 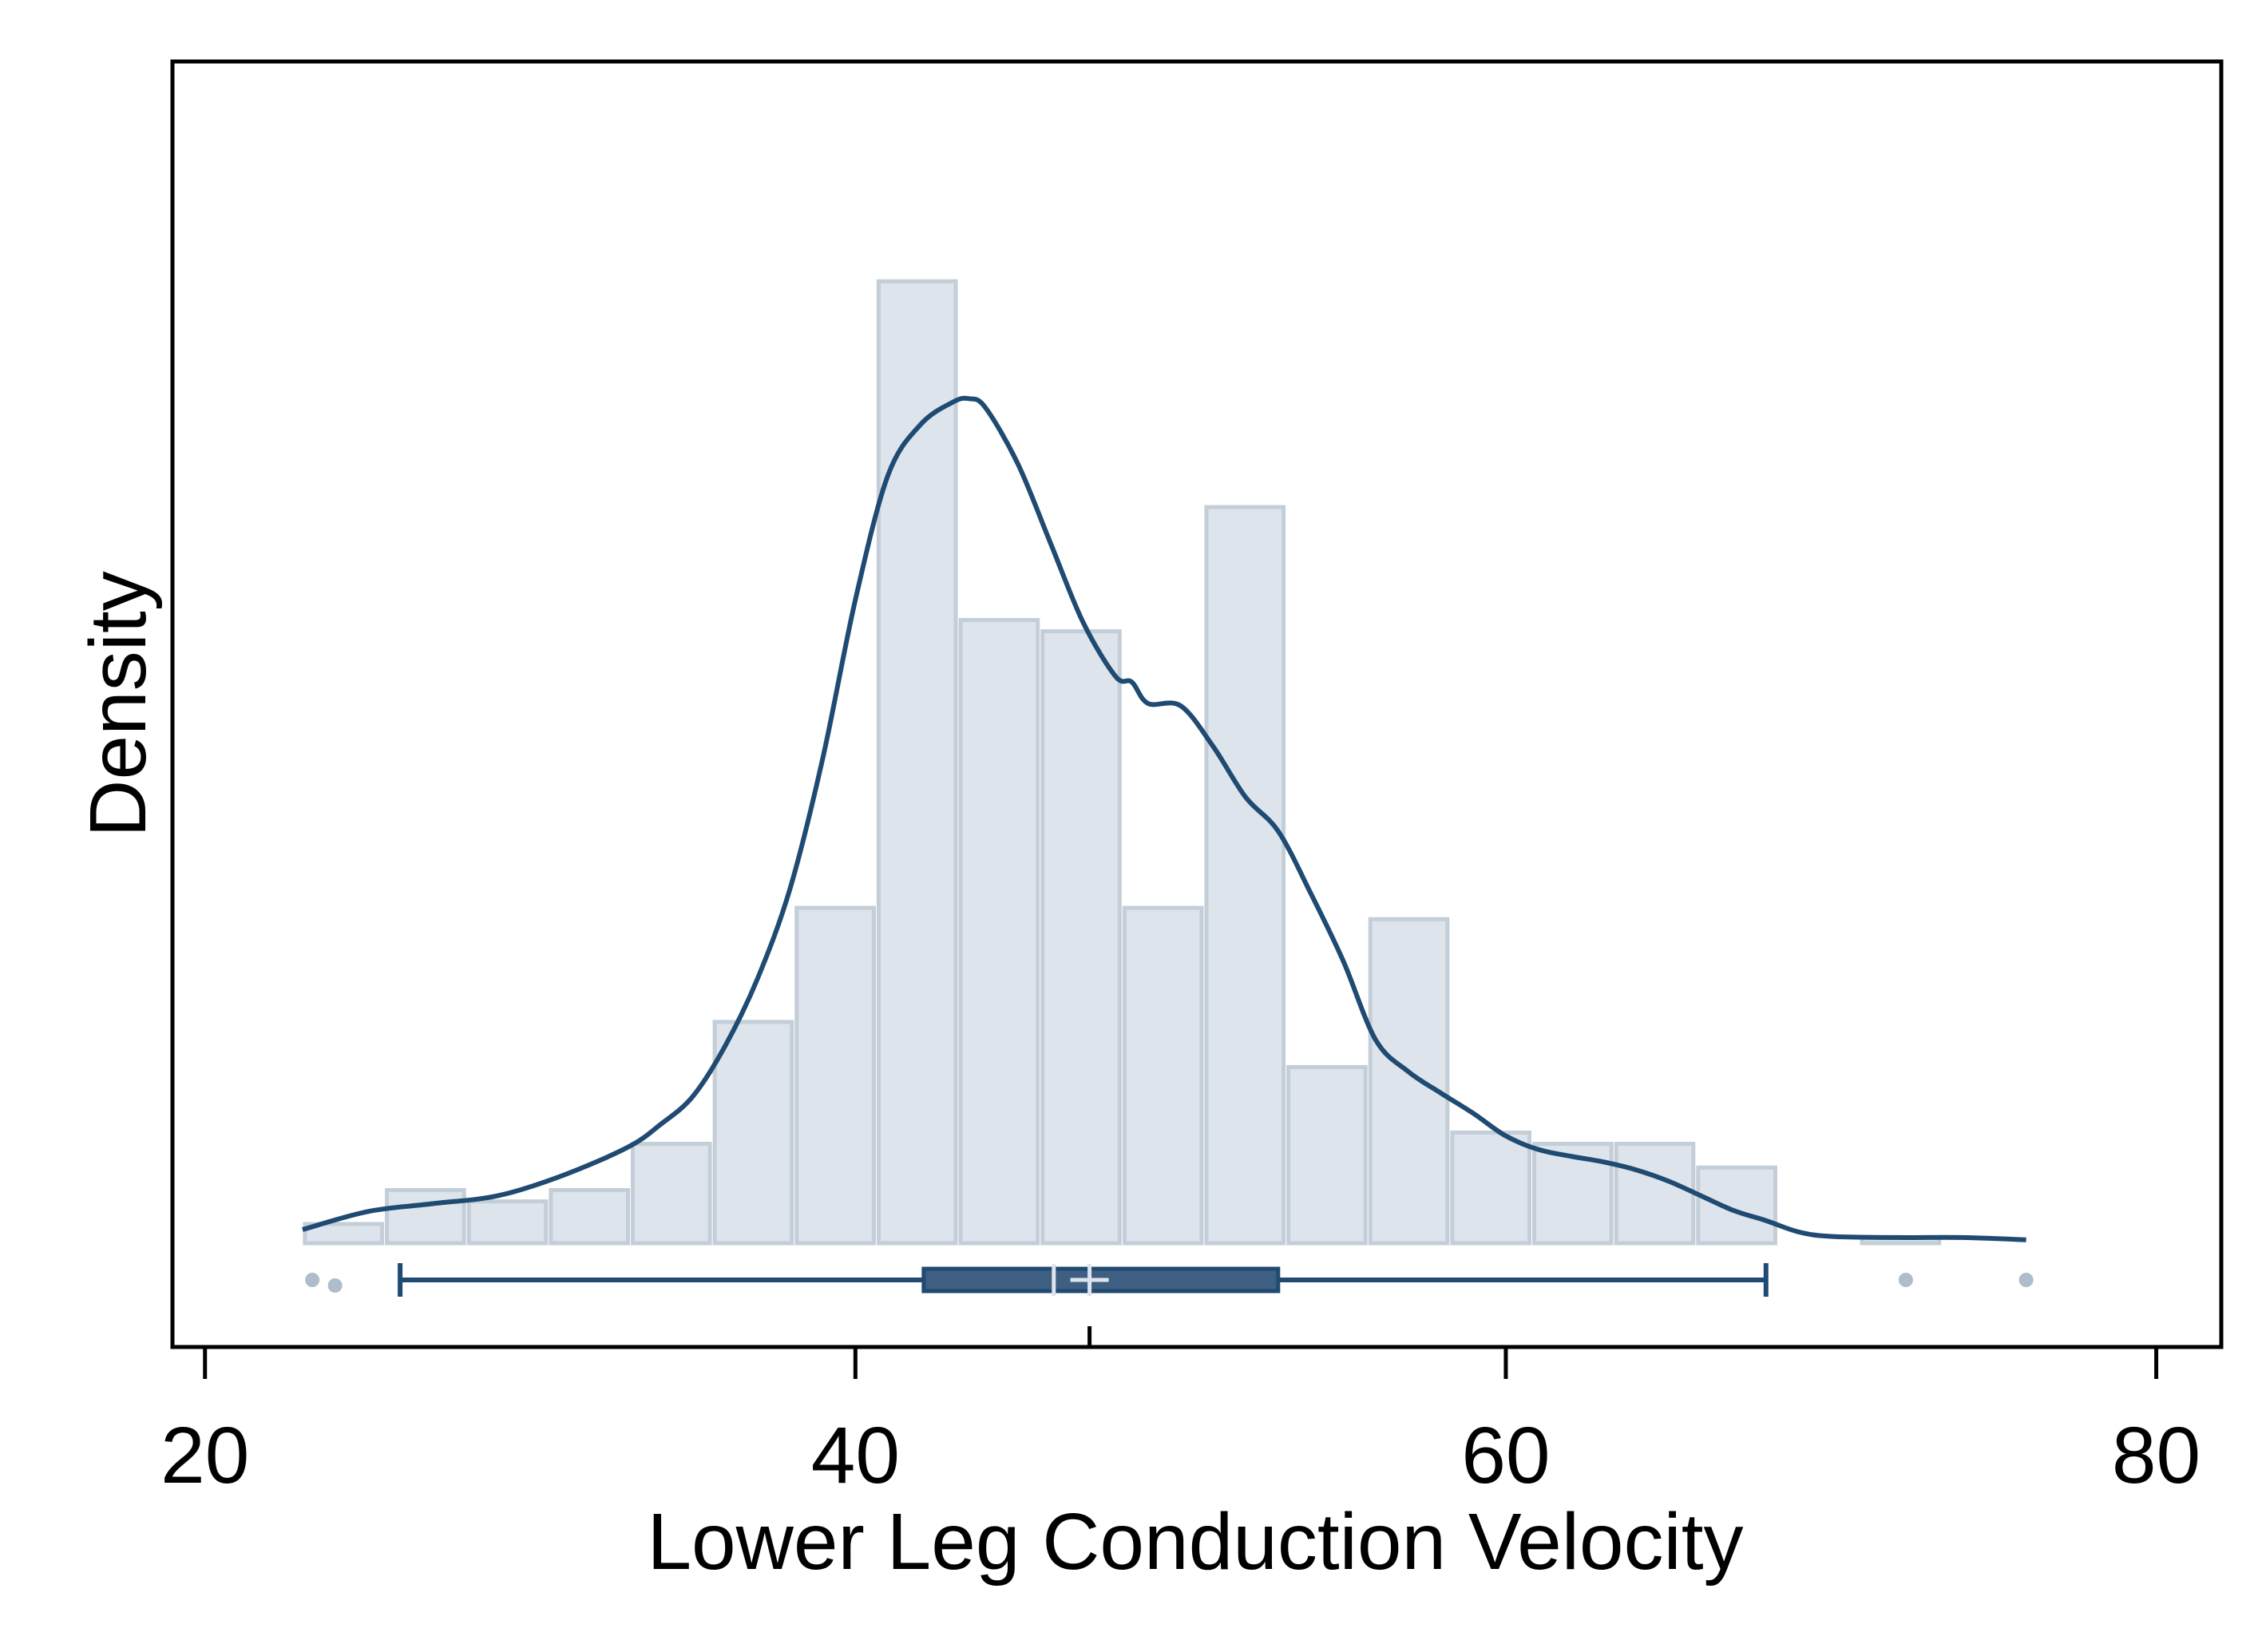 I want to click on x-axis: 20 40 60 80, so click(x=1180, y=1423).